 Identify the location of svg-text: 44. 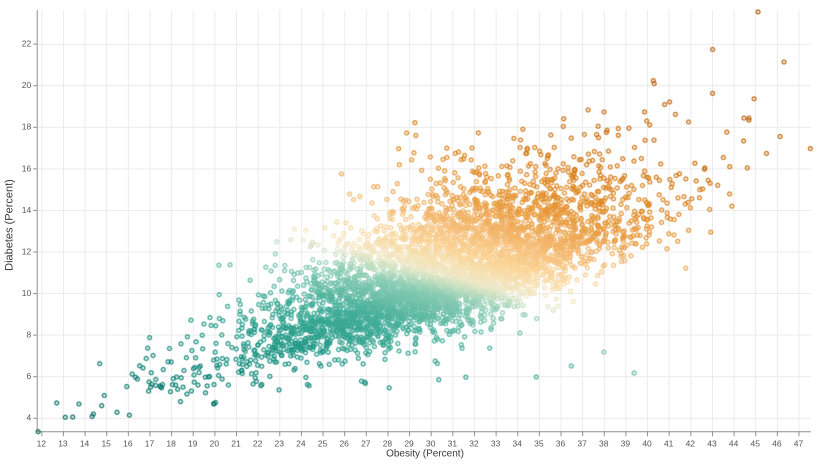
(734, 443).